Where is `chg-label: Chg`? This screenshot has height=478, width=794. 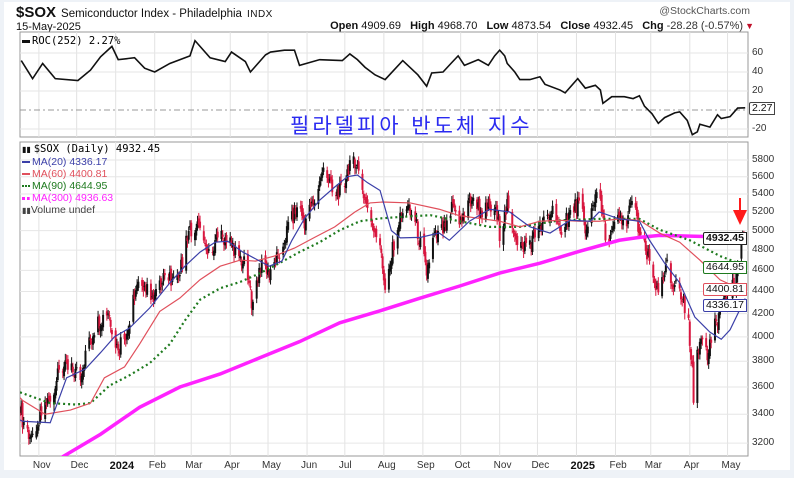 chg-label: Chg is located at coordinates (653, 26).